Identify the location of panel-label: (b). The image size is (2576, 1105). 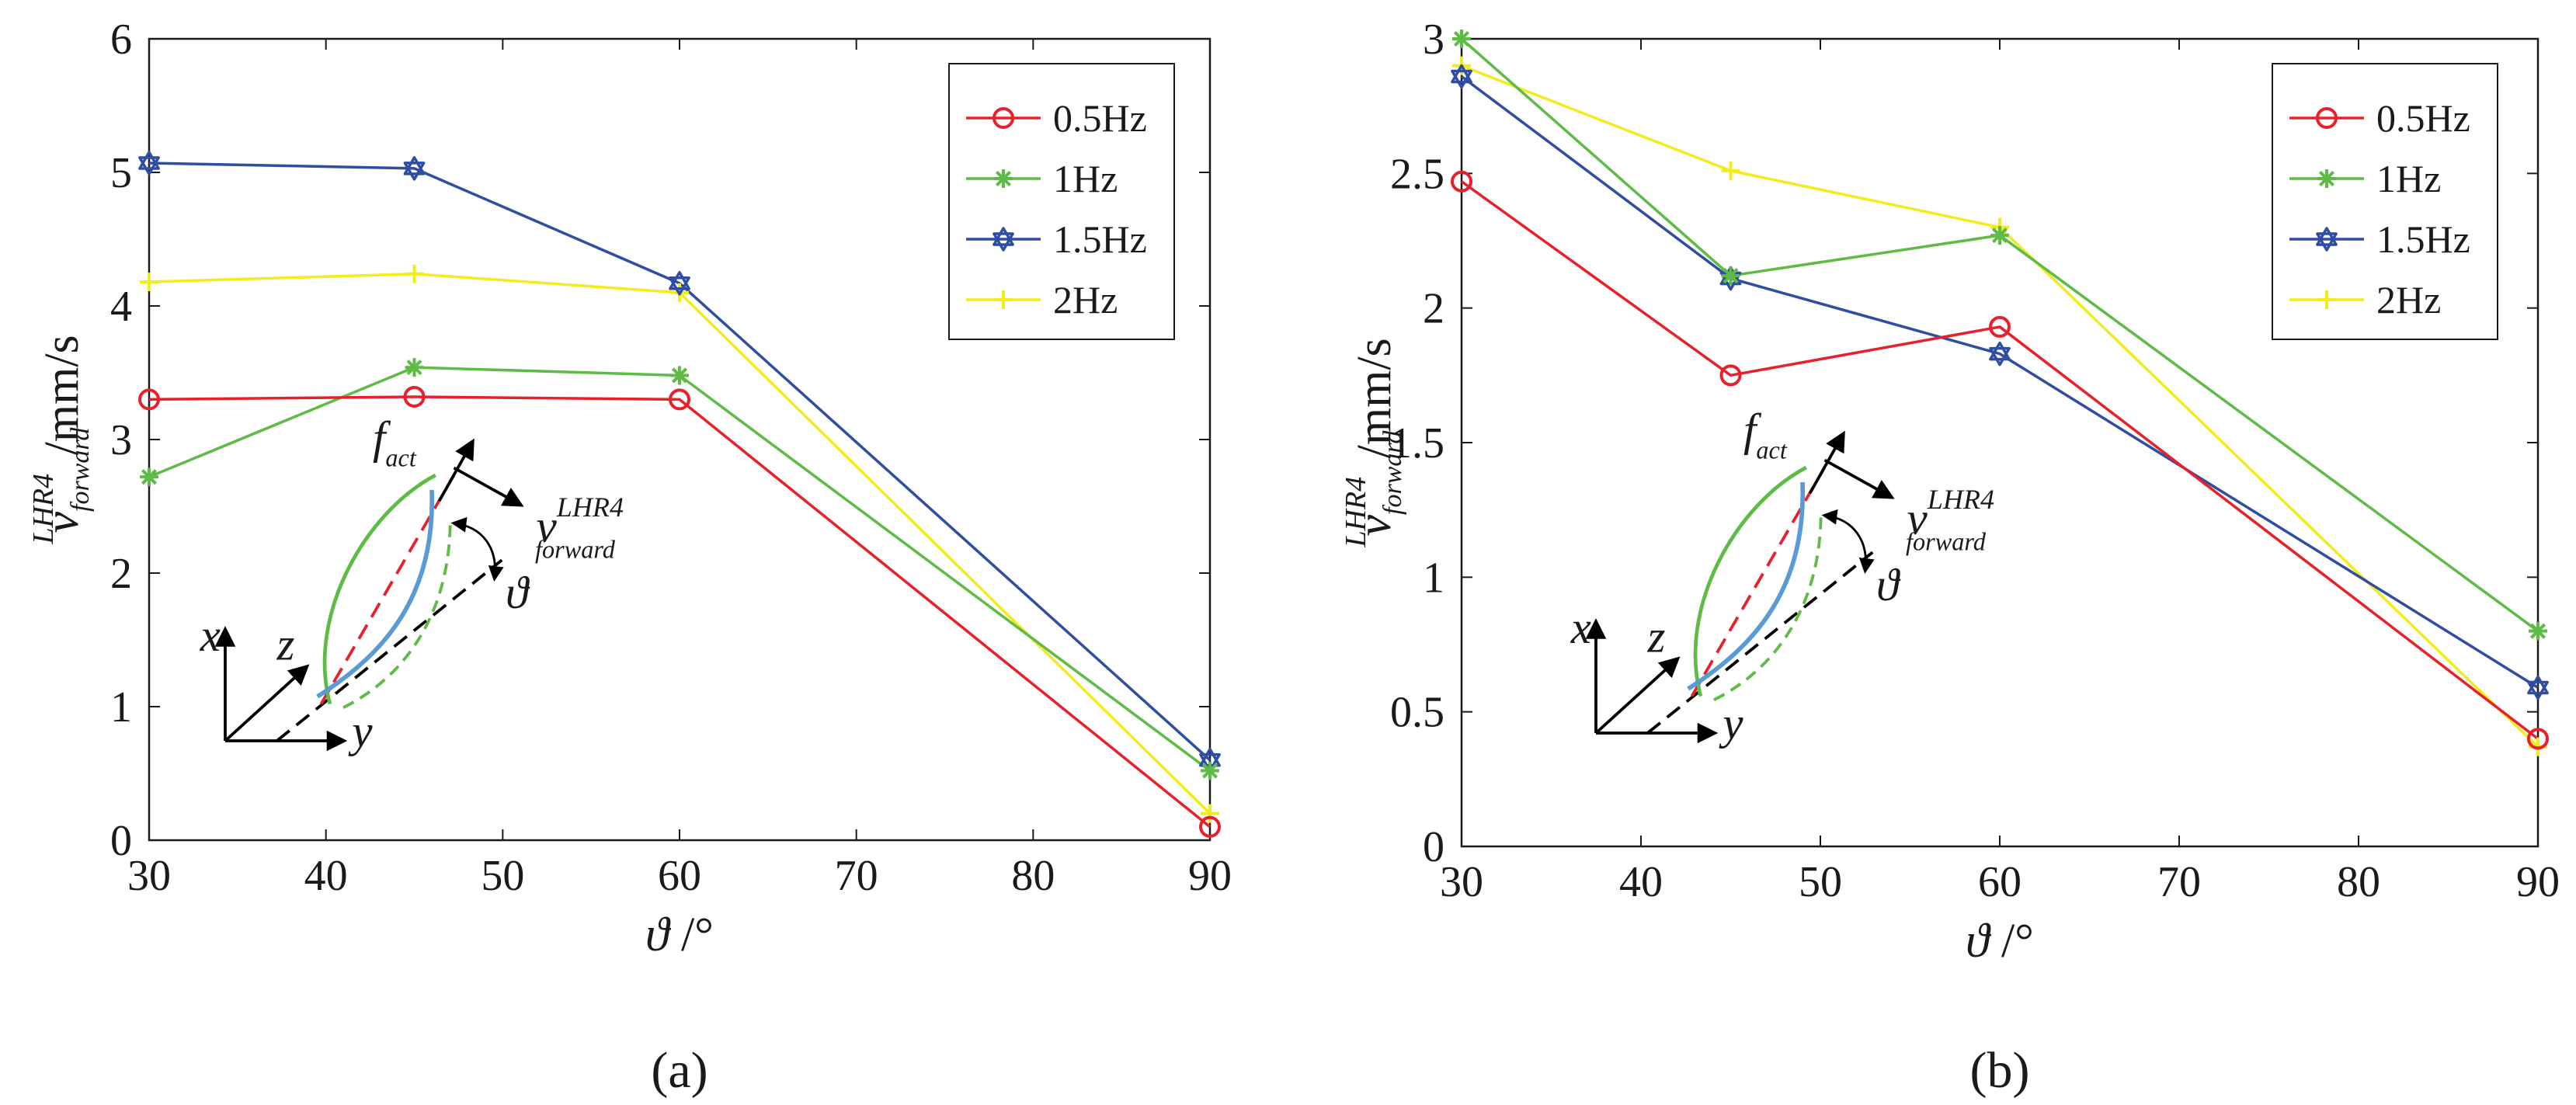
(2000, 1070).